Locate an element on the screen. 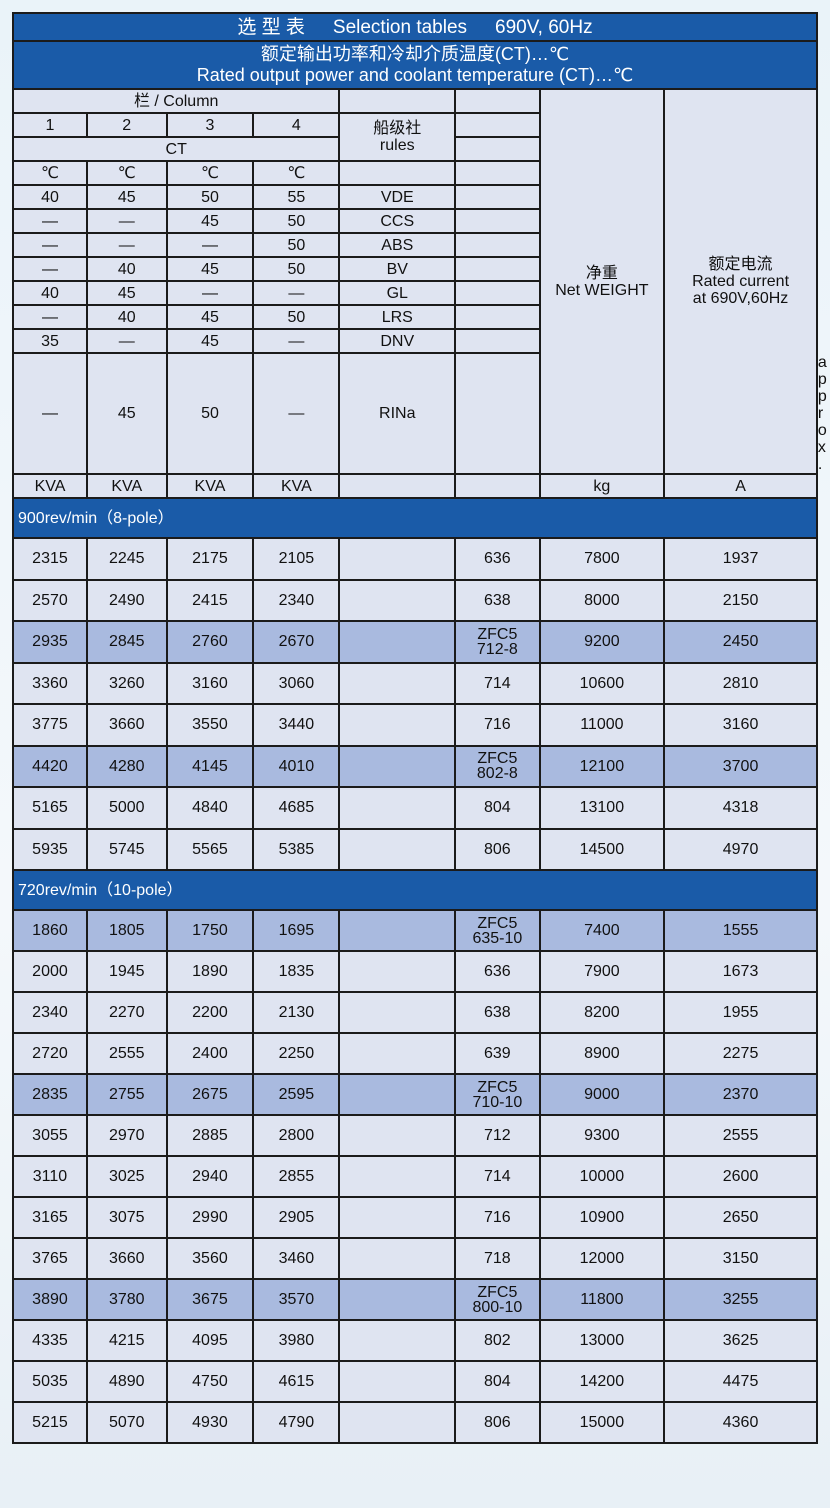 Image resolution: width=830 pixels, height=1508 pixels. rated-current: 2555 is located at coordinates (740, 1135).